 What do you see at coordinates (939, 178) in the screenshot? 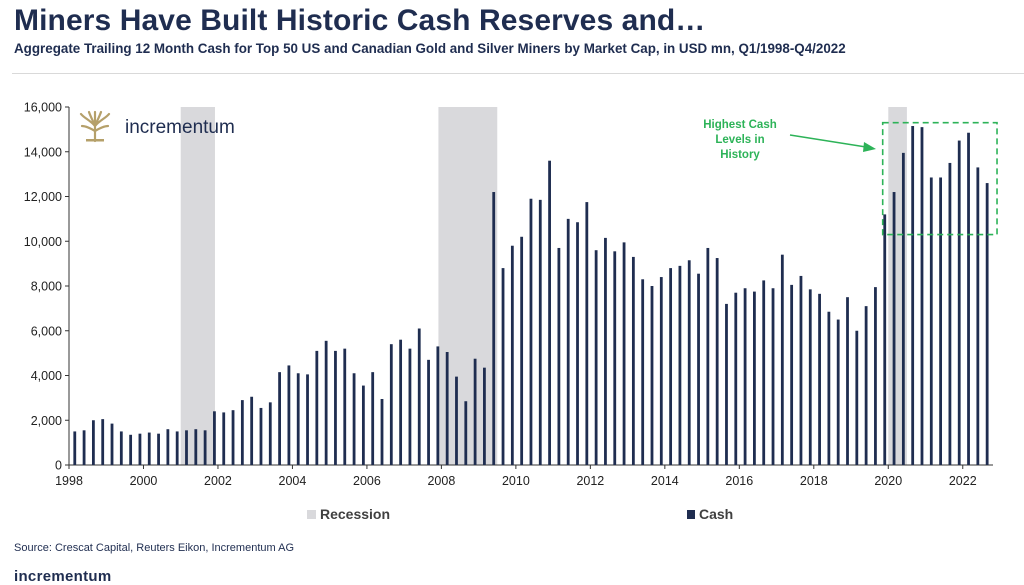
I see `highest-cash-box` at bounding box center [939, 178].